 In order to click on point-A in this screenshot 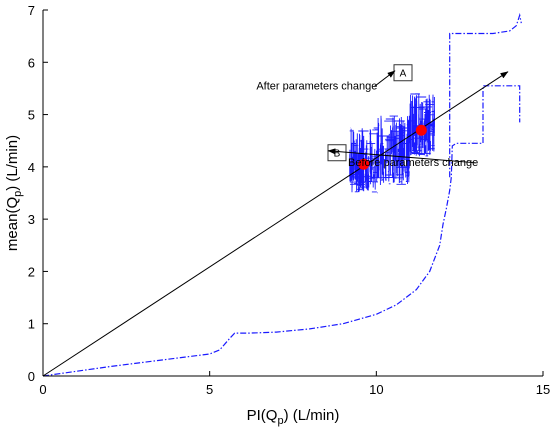, I will do `click(421, 130)`.